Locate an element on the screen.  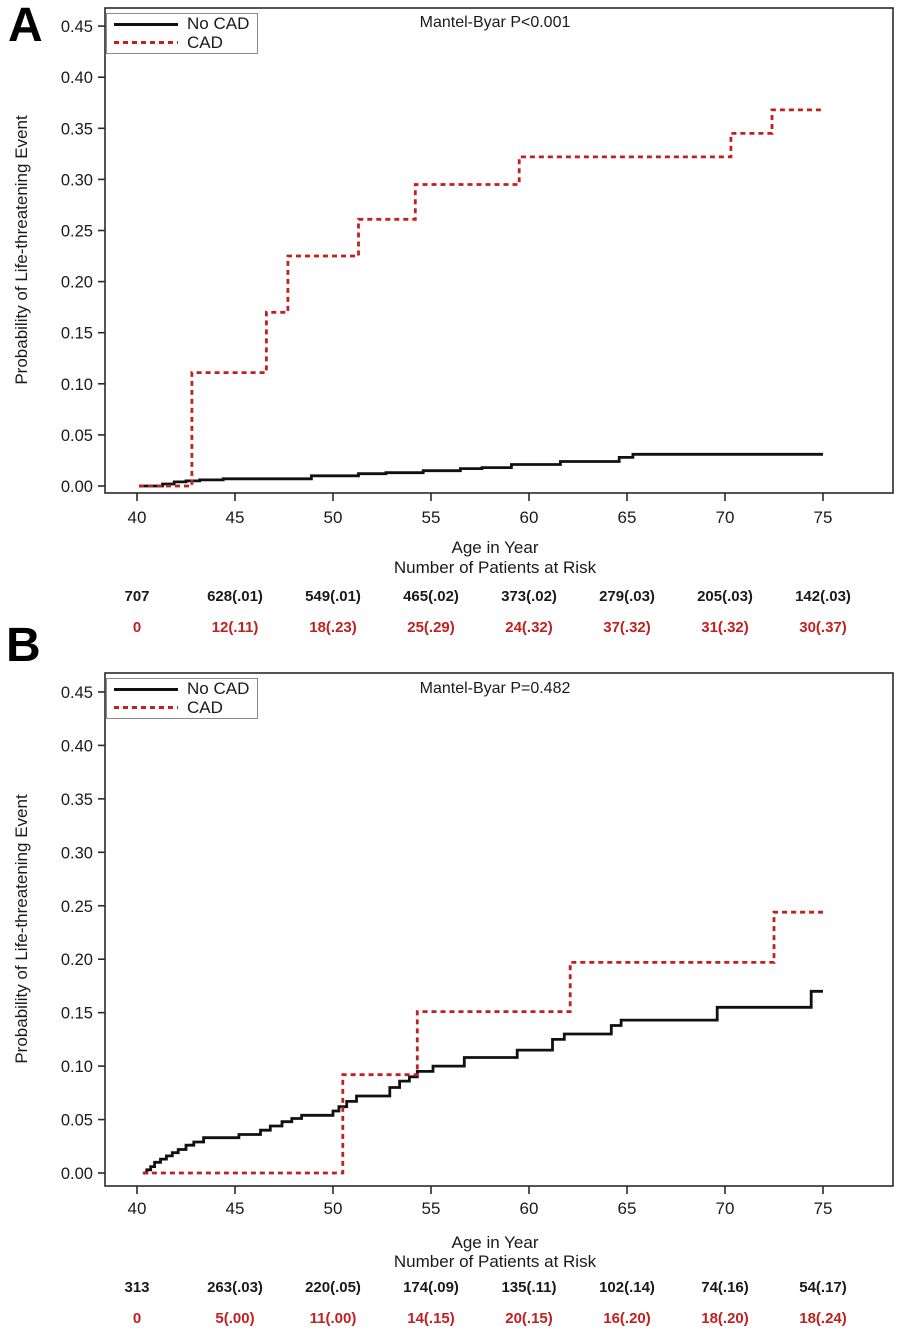
panel-b-label: B is located at coordinates (23, 645).